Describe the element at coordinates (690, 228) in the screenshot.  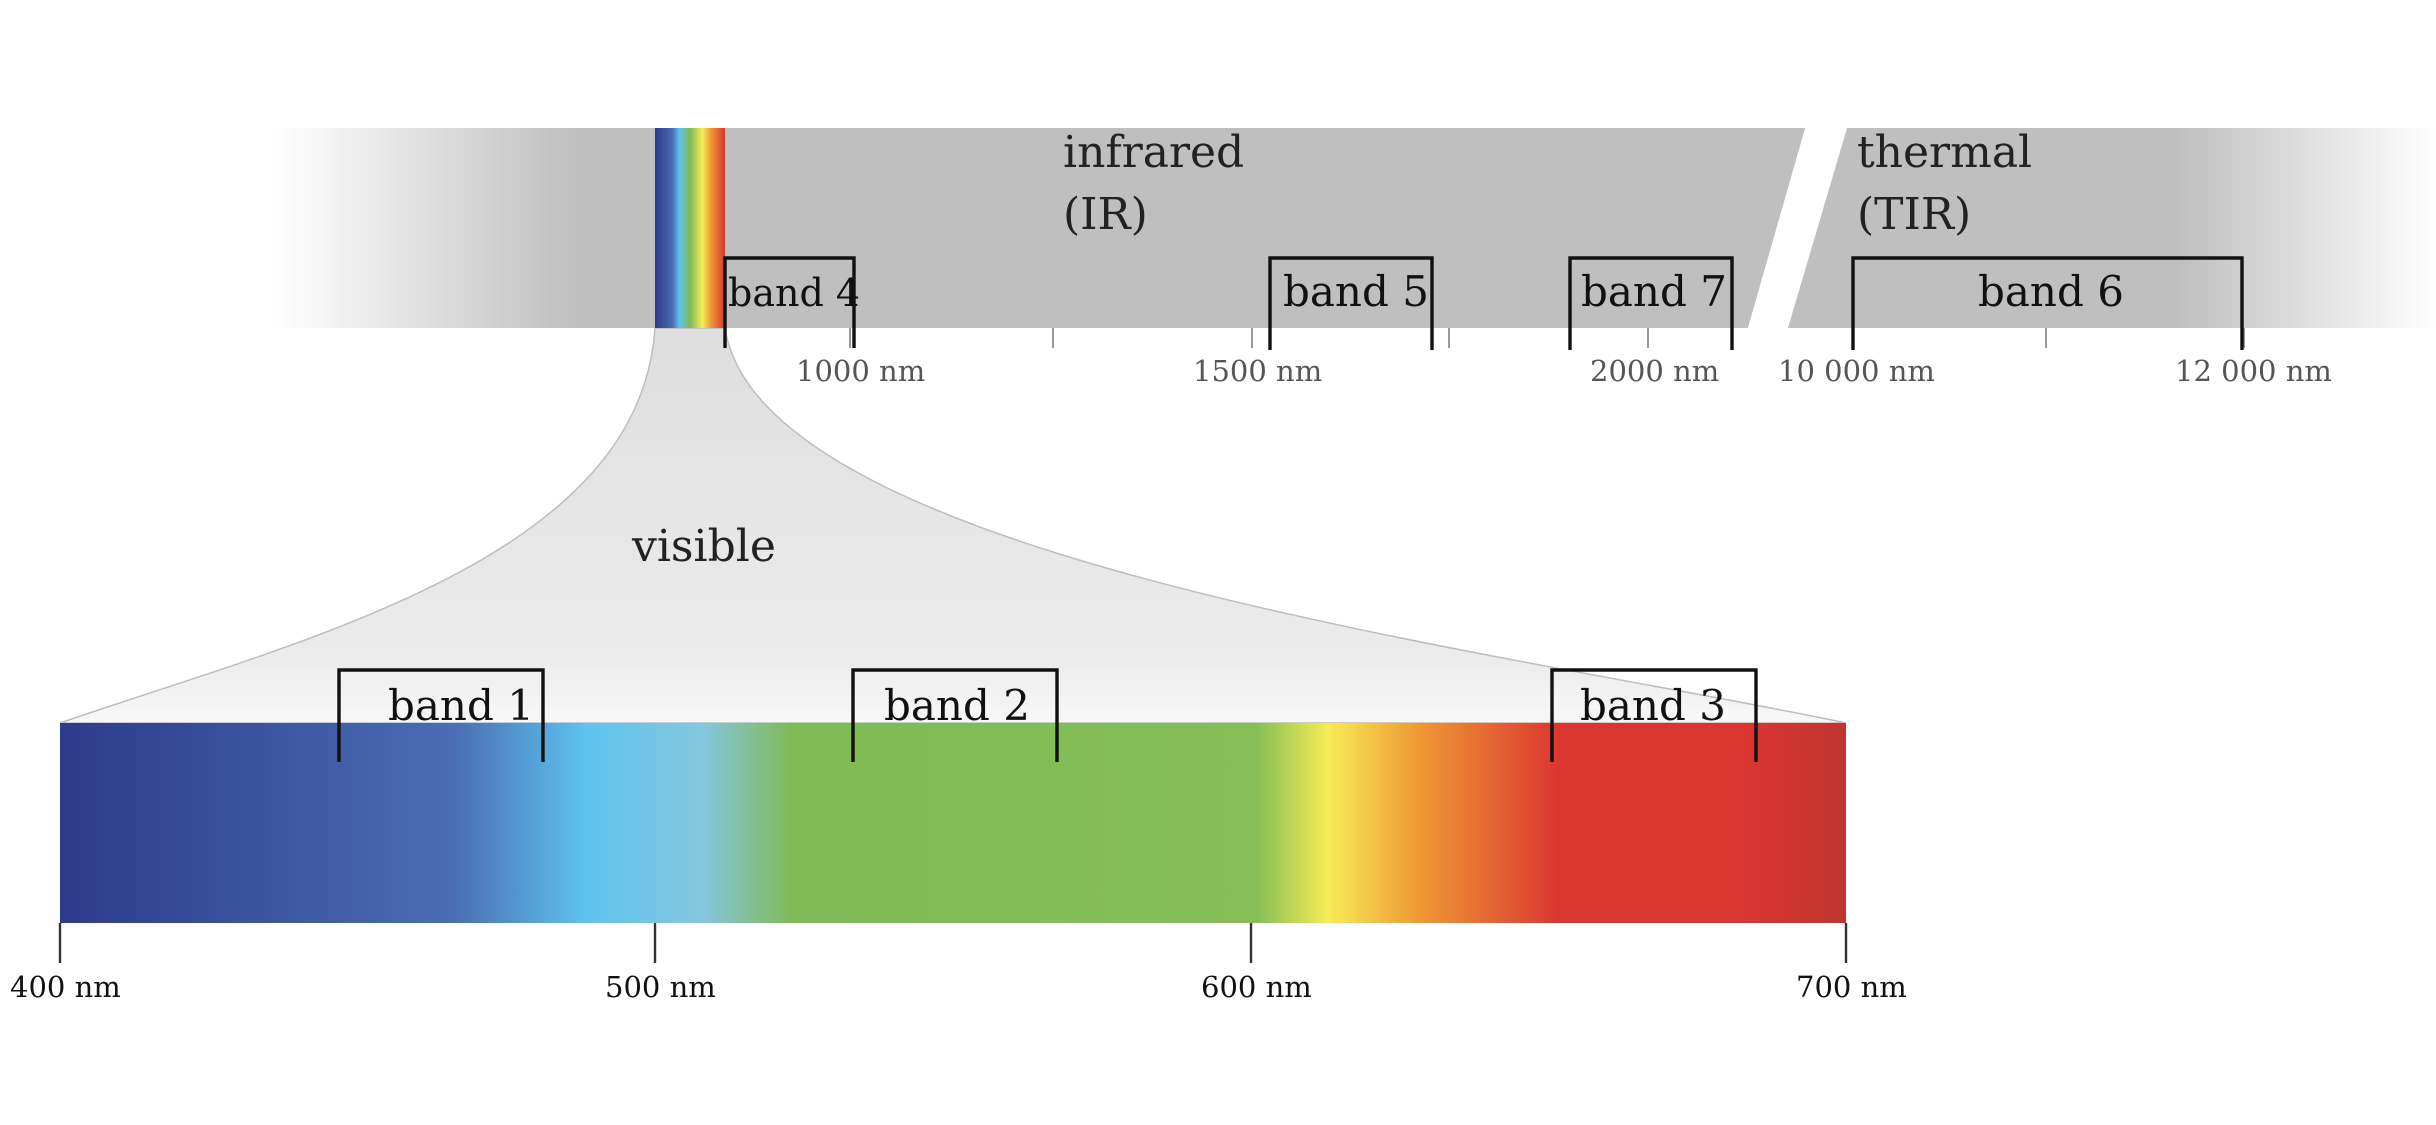
I see `visible-mini-strip` at that location.